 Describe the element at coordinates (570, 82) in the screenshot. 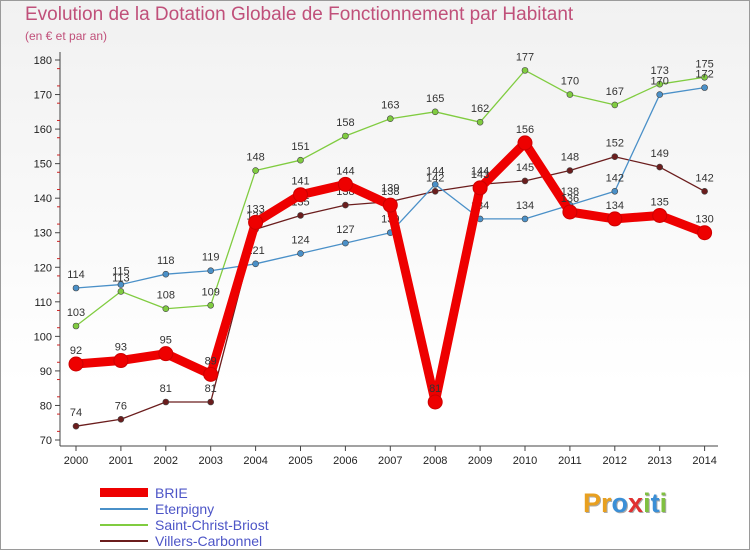

I see `data-label-saint-christ-briost: 170` at that location.